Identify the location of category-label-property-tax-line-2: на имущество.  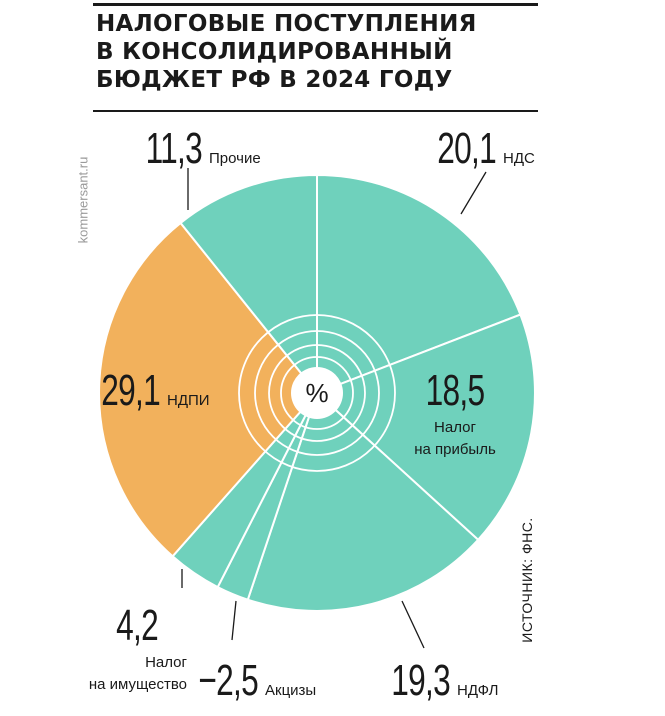
(138, 684).